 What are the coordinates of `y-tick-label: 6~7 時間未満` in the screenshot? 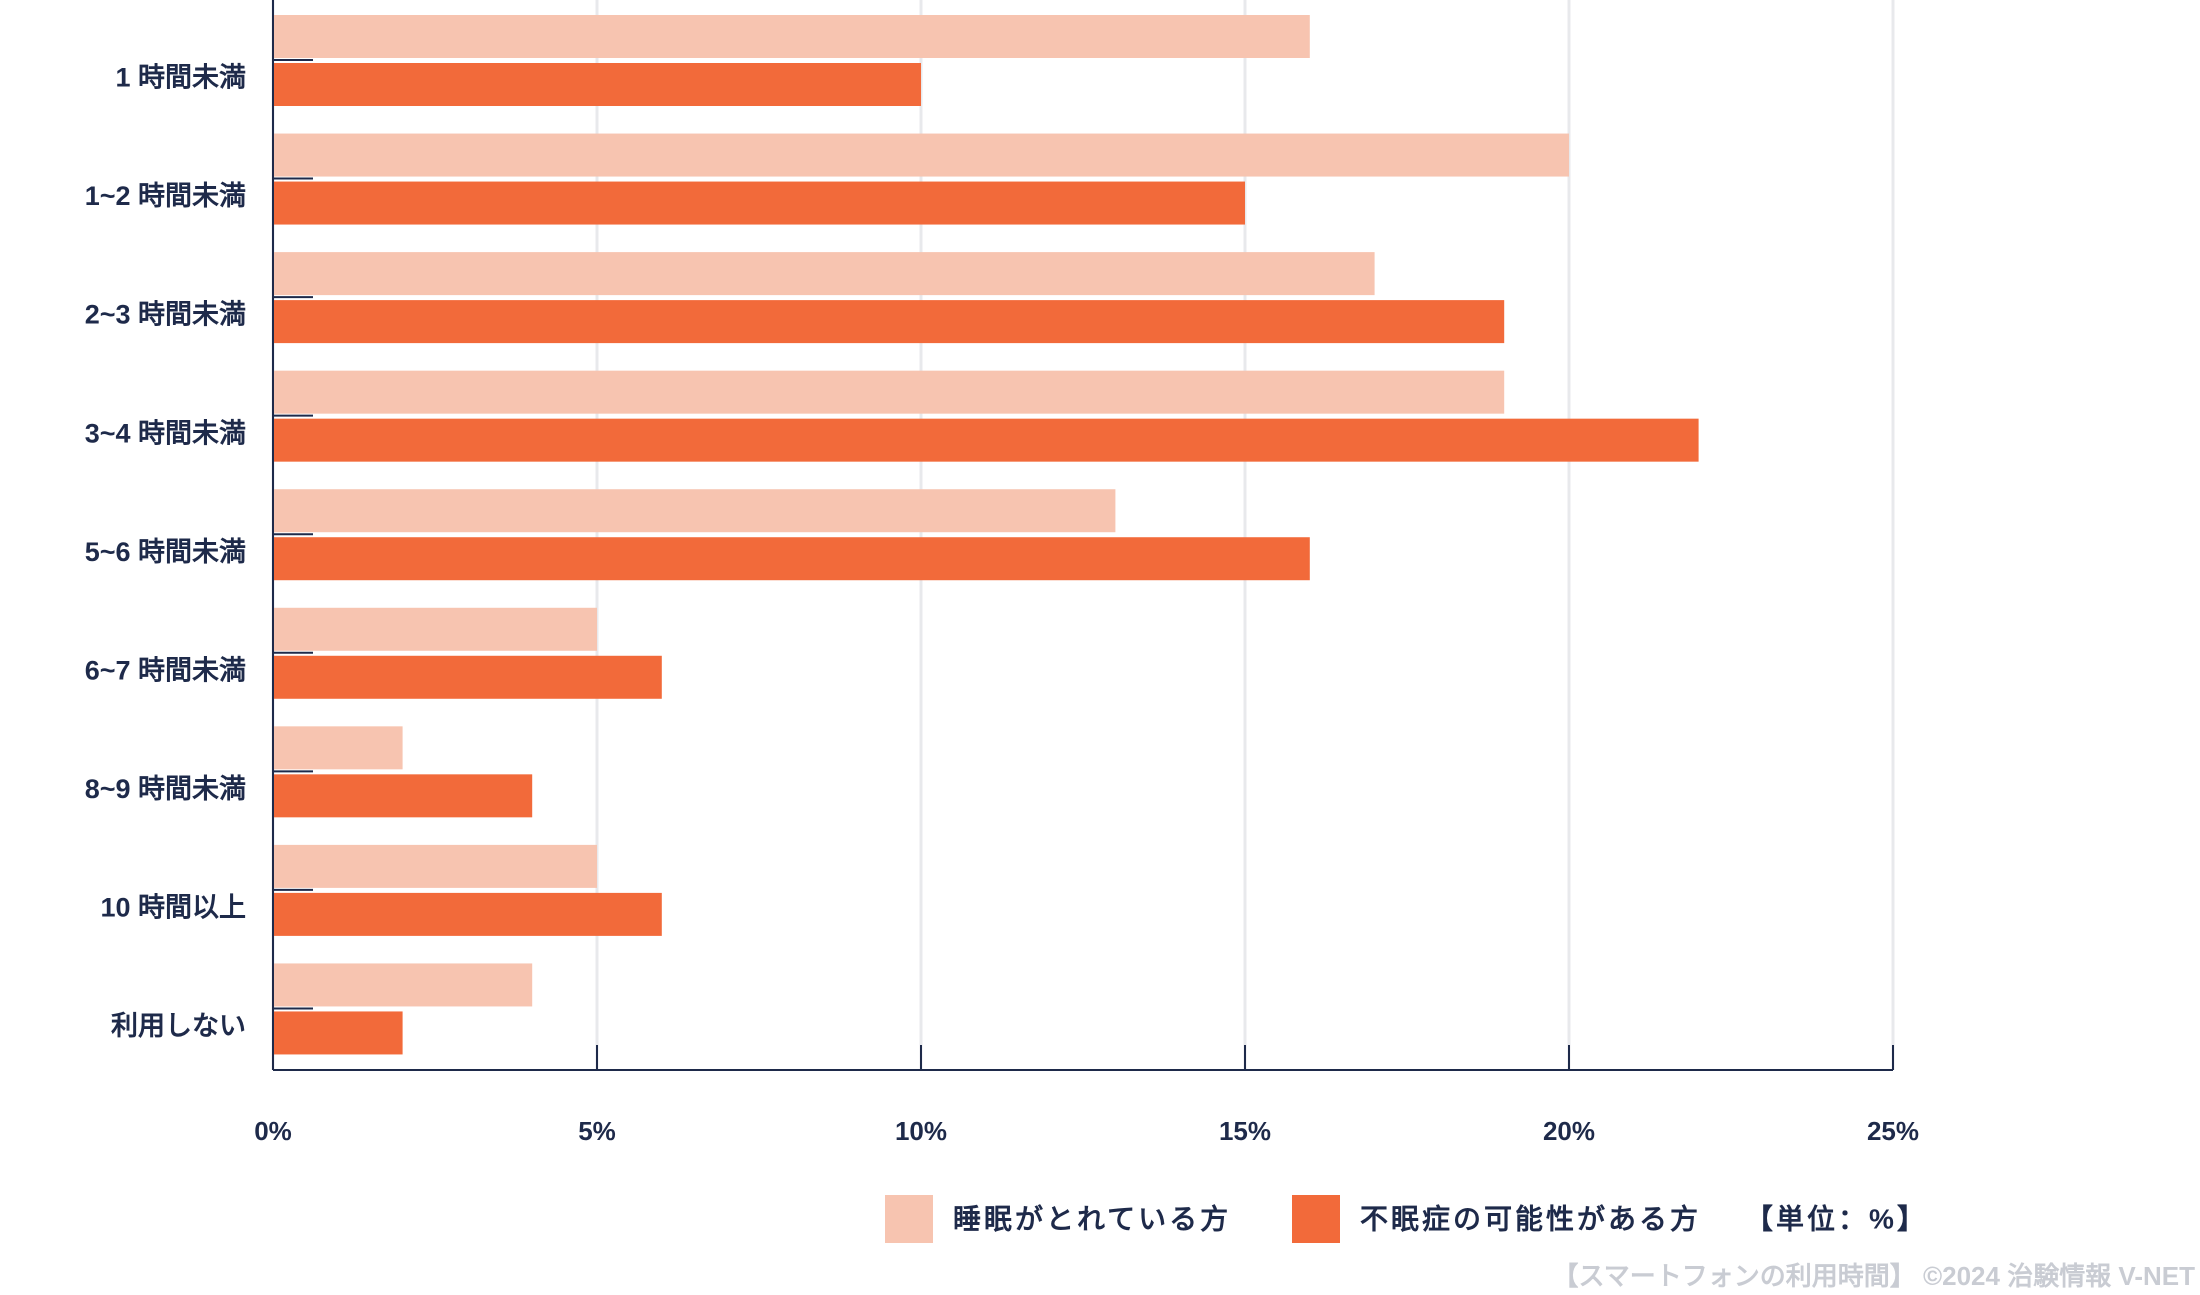 It's located at (165, 670).